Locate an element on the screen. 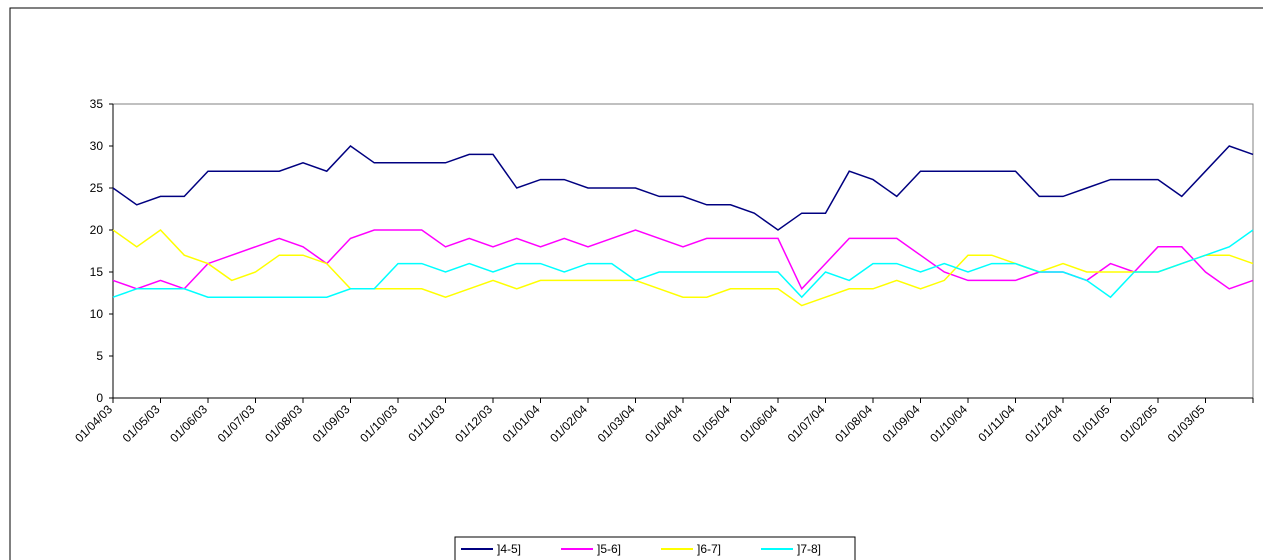  y-tick-label: 25 is located at coordinates (97, 188).